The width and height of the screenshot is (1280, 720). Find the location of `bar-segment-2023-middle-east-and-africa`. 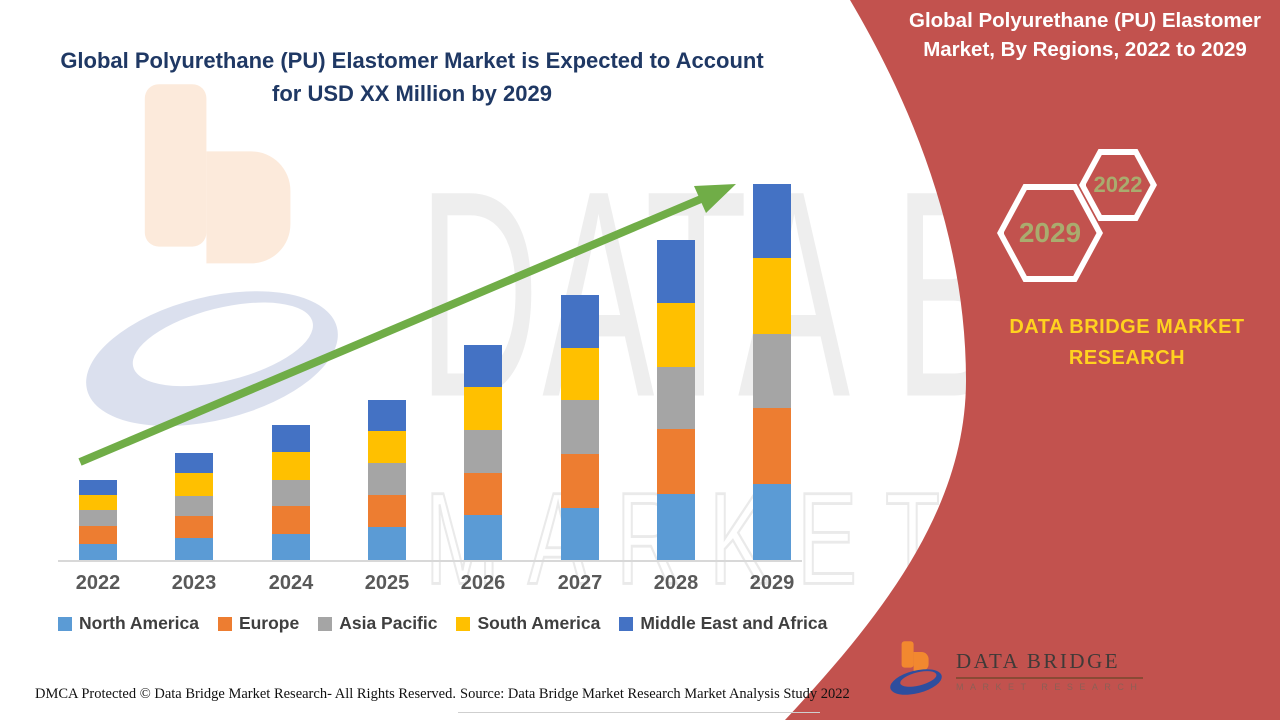

bar-segment-2023-middle-east-and-africa is located at coordinates (194, 463).